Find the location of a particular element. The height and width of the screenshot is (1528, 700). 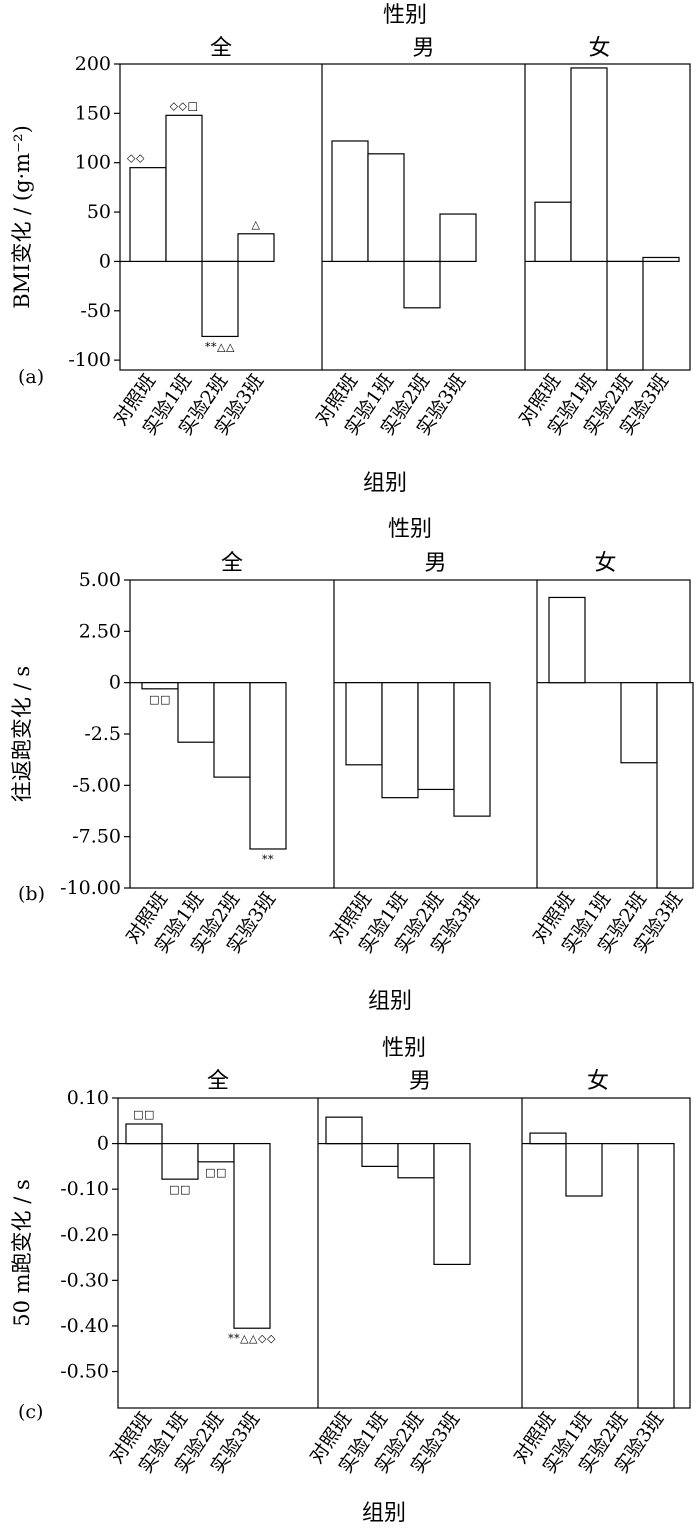

panel-tag: (a) is located at coordinates (31, 377).